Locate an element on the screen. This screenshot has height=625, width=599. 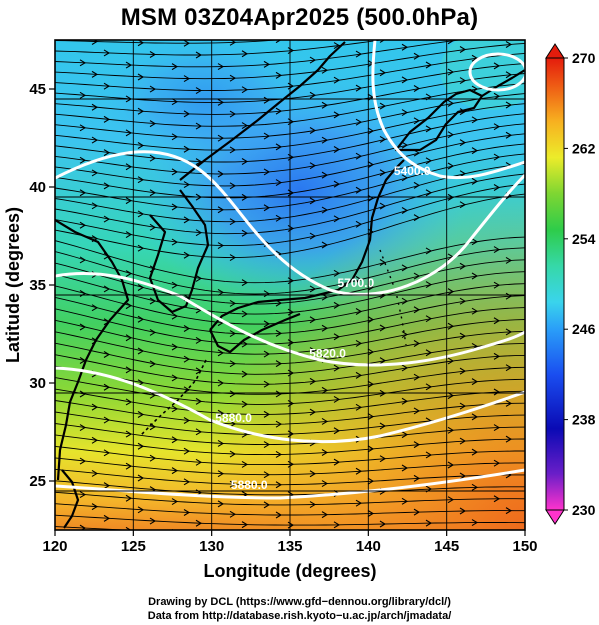
colorbar-tick-label: 246 is located at coordinates (584, 329).